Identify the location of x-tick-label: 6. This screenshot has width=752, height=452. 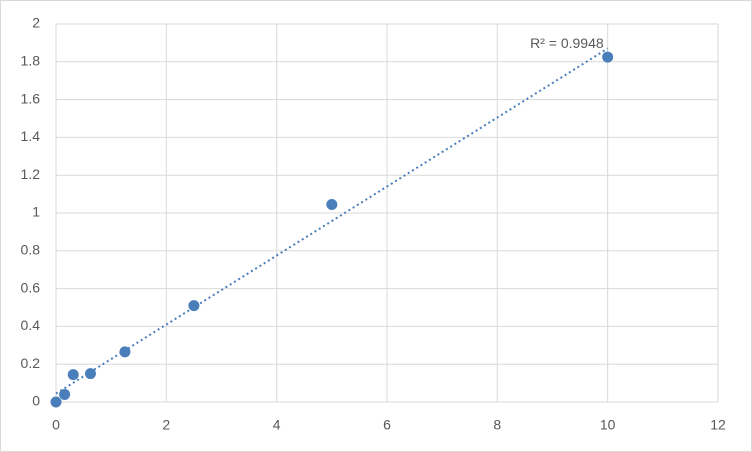
(387, 425).